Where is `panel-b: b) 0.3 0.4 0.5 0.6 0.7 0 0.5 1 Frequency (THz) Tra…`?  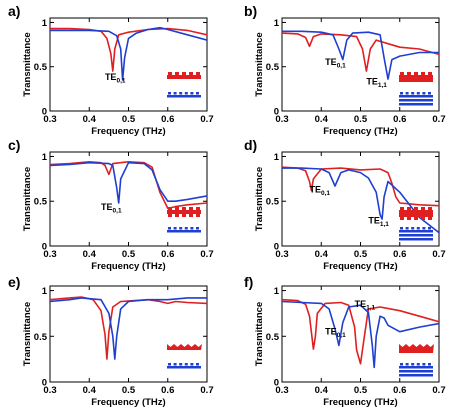 panel-b: b) 0.3 0.4 0.5 0.6 0.7 0 0.5 1 Frequency (THz) Tra… is located at coordinates (345, 70).